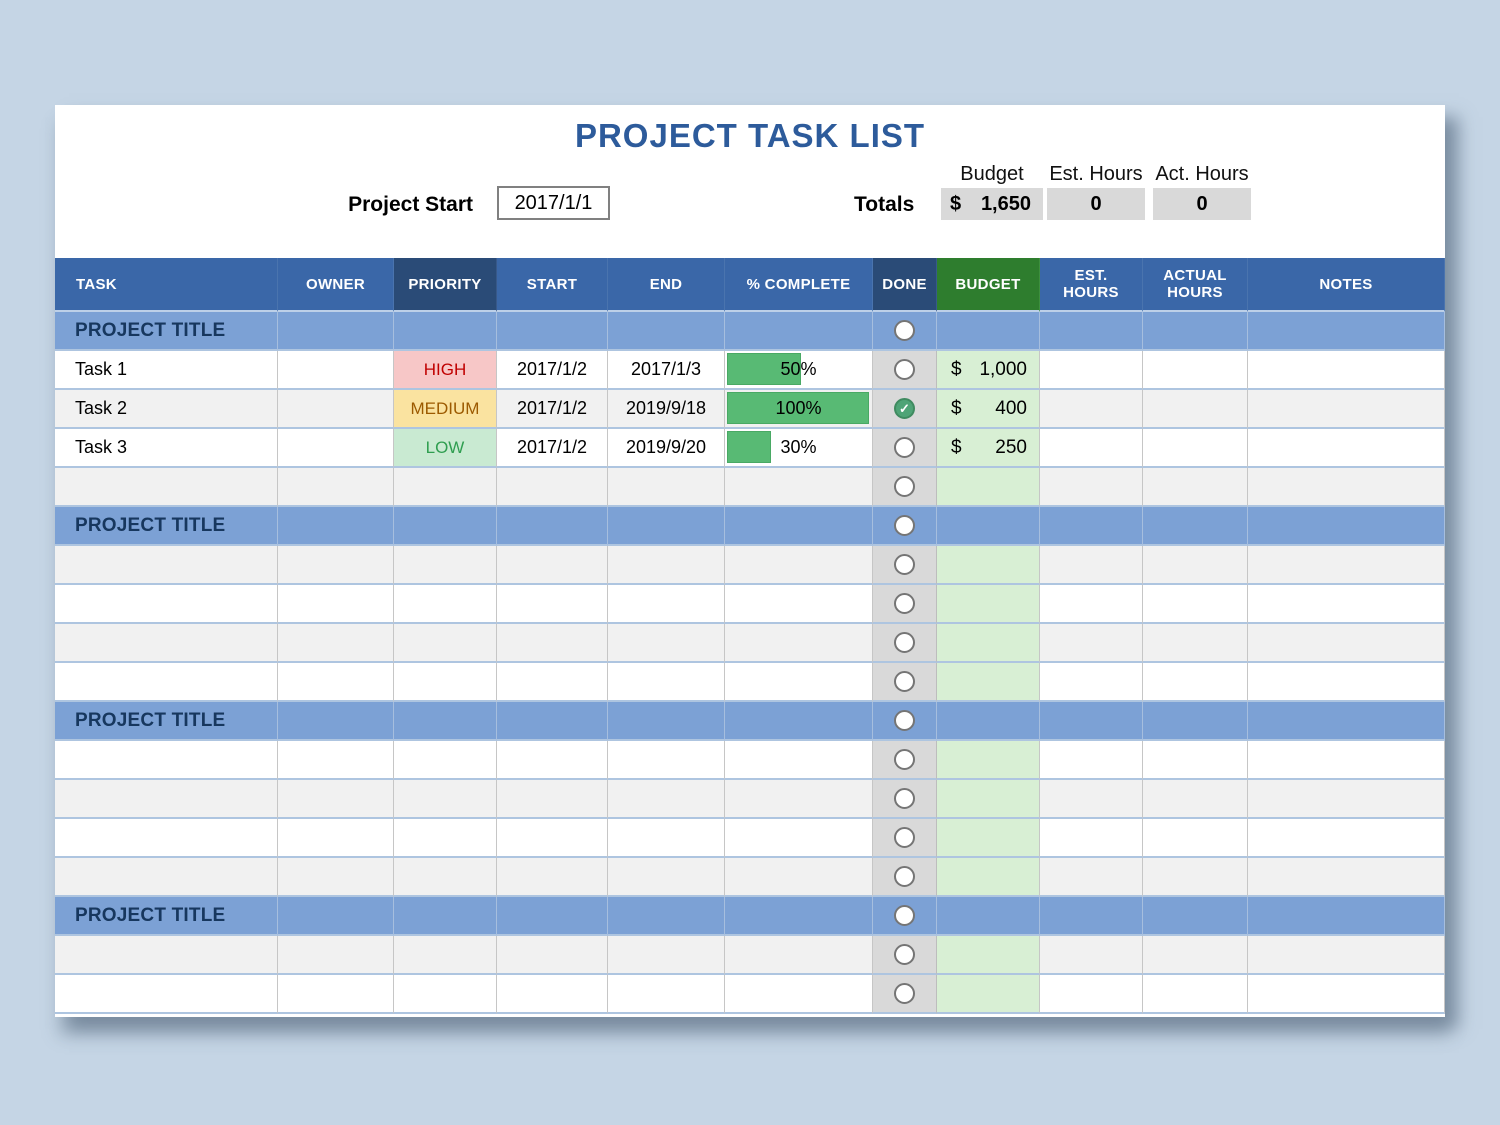 This screenshot has height=1125, width=1500. I want to click on complete-cell: 50%, so click(799, 370).